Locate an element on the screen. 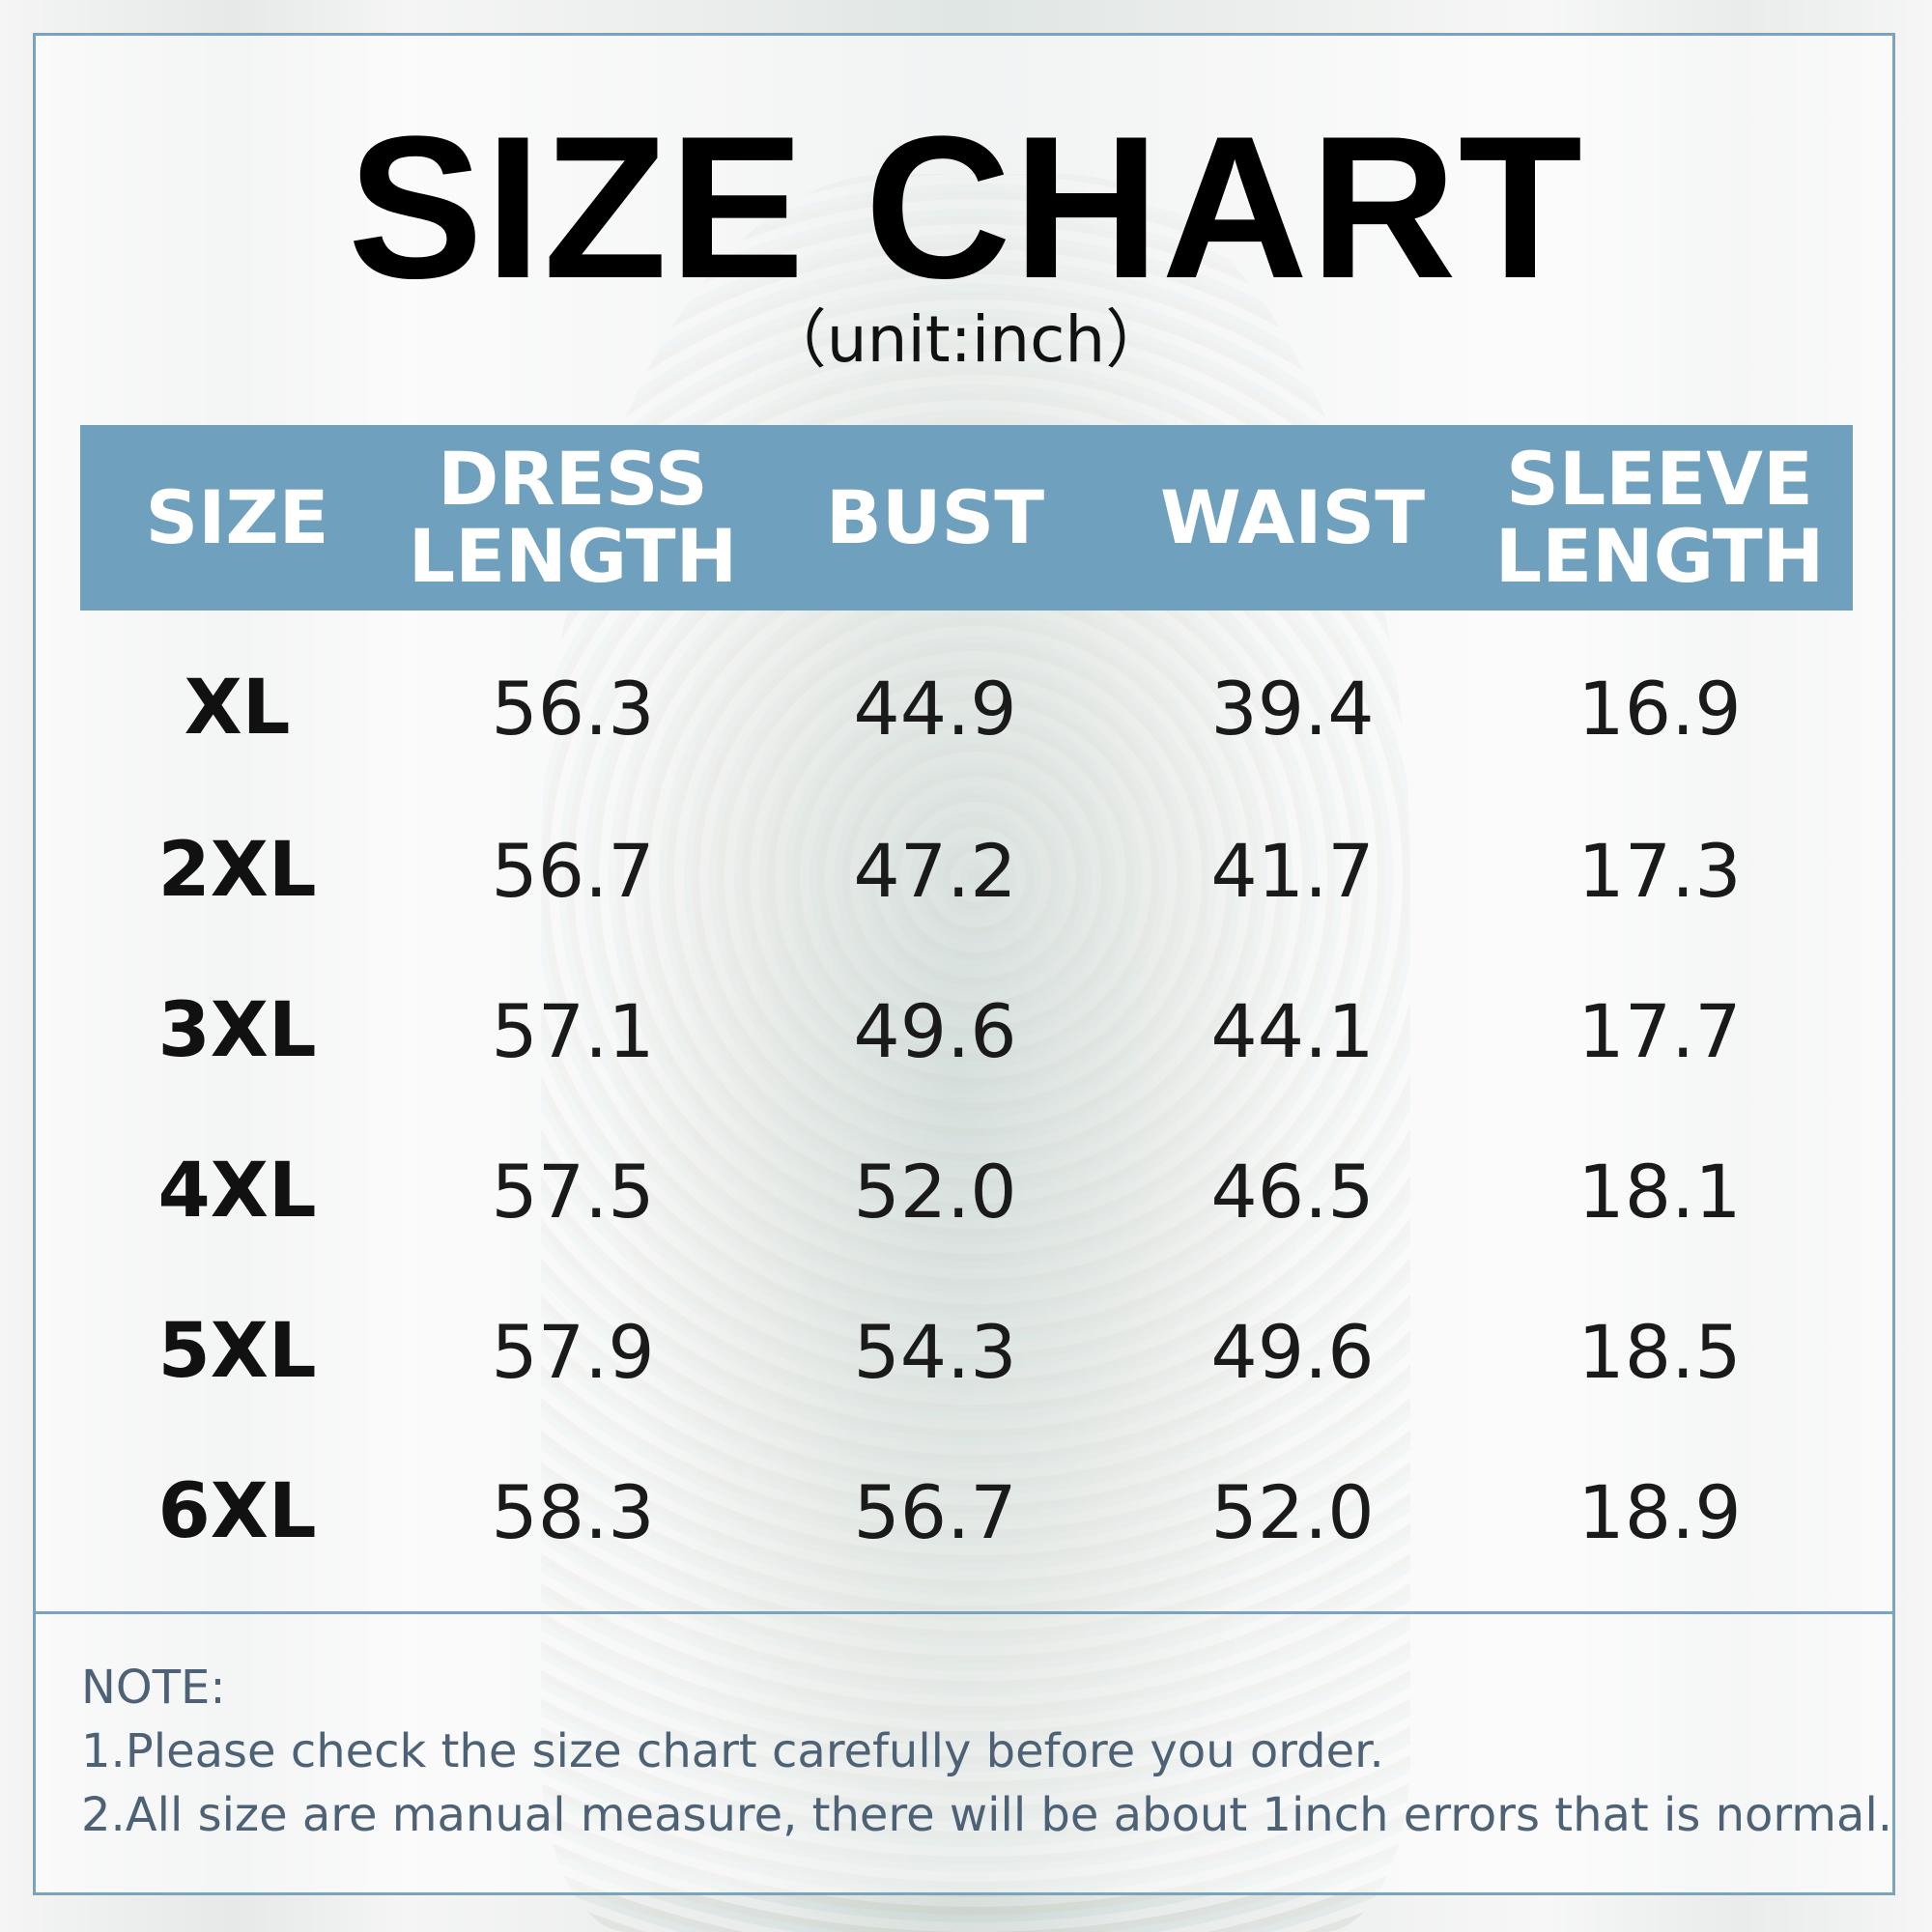  waist-cell: 46.5 is located at coordinates (1292, 1191).